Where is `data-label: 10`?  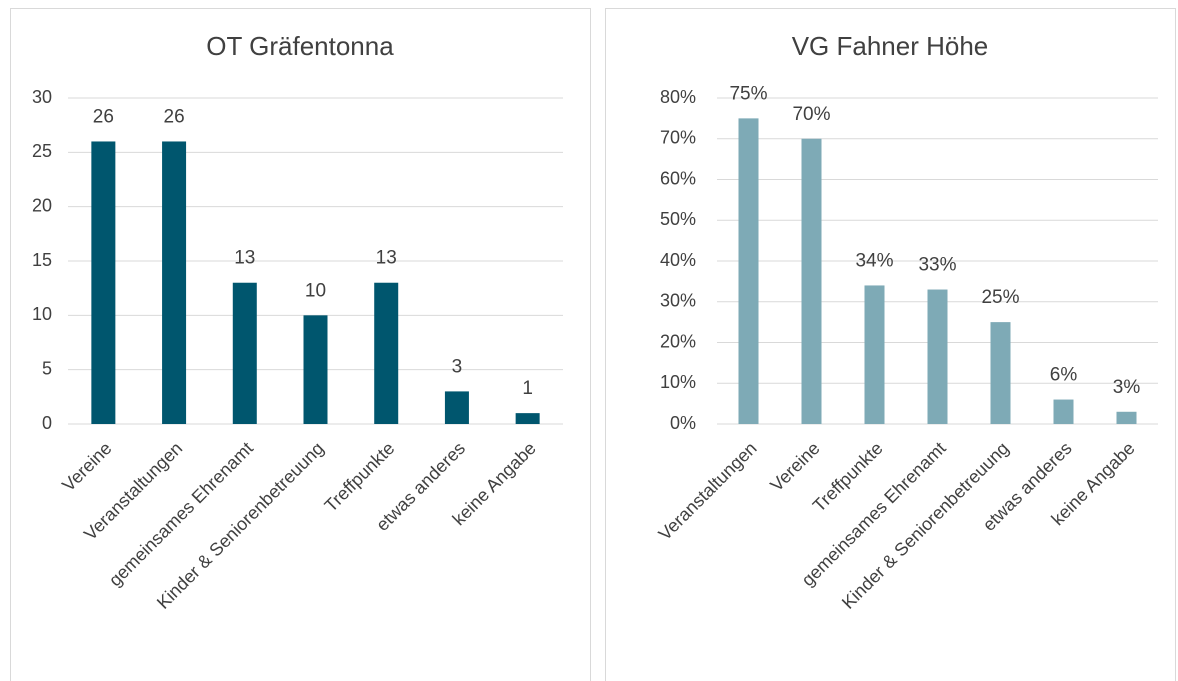 data-label: 10 is located at coordinates (315, 290).